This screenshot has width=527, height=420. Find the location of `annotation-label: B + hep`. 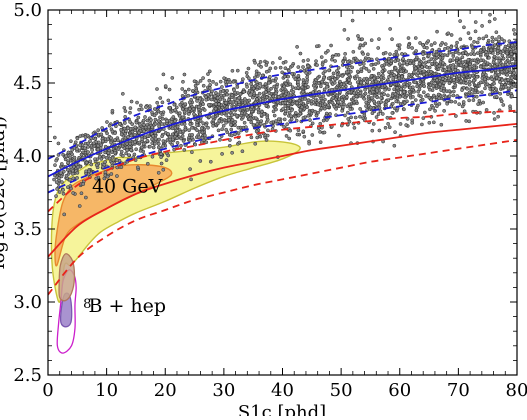

annotation-label: B + hep is located at coordinates (127, 306).